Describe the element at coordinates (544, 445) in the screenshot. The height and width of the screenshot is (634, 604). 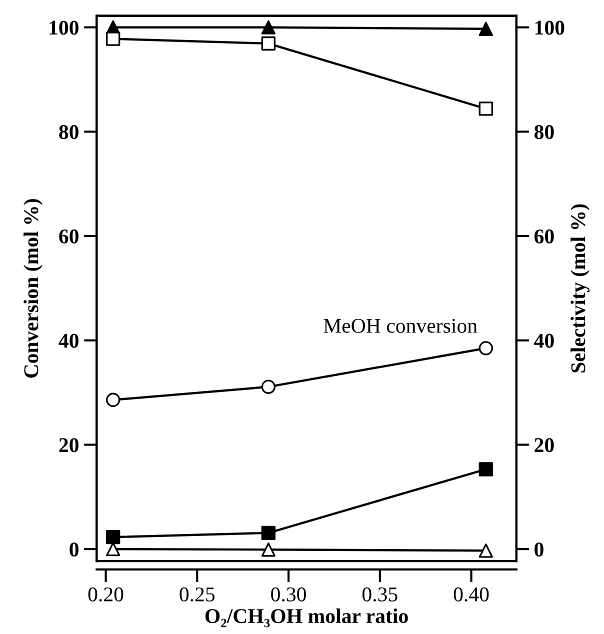
I see `y2-tick-label: 20` at that location.